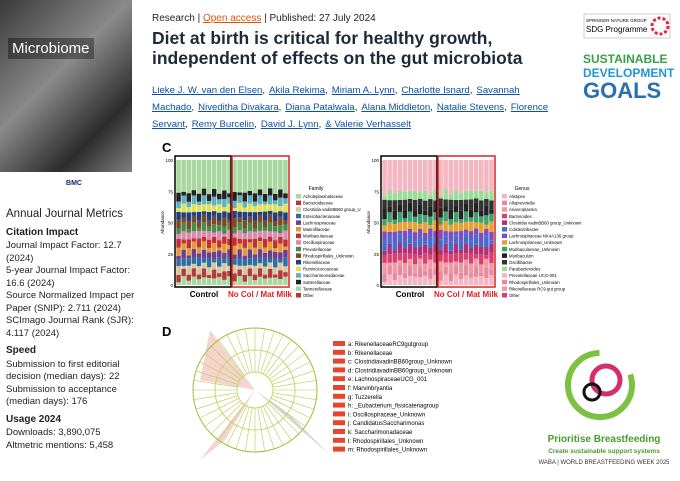 The image size is (680, 481). Describe the element at coordinates (66, 98) in the screenshot. I see `journal-cover: Microbiome BMC` at that location.